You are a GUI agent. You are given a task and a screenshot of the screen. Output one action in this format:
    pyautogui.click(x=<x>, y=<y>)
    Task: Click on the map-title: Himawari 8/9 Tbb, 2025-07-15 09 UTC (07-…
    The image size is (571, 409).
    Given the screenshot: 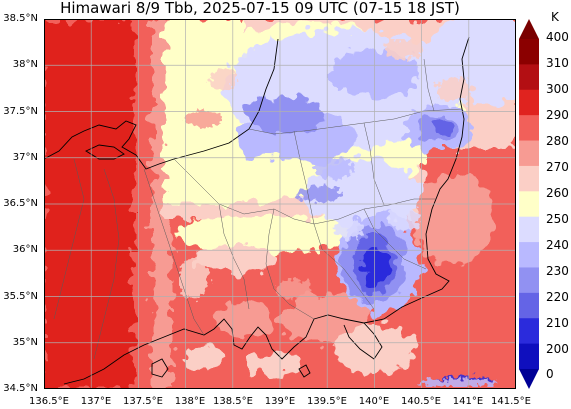 What is the action you would take?
    pyautogui.click(x=260, y=8)
    